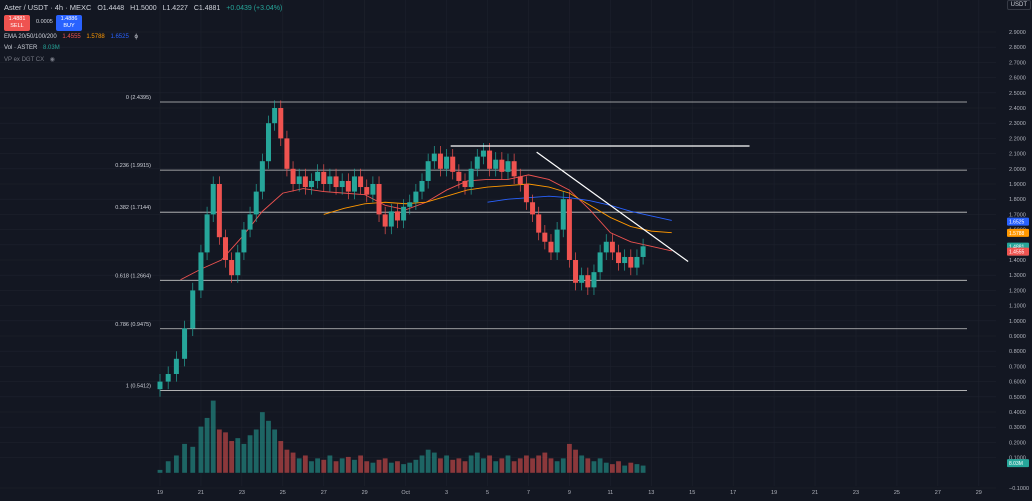  I want to click on price-tag-text: 1.5788, so click(1017, 234).